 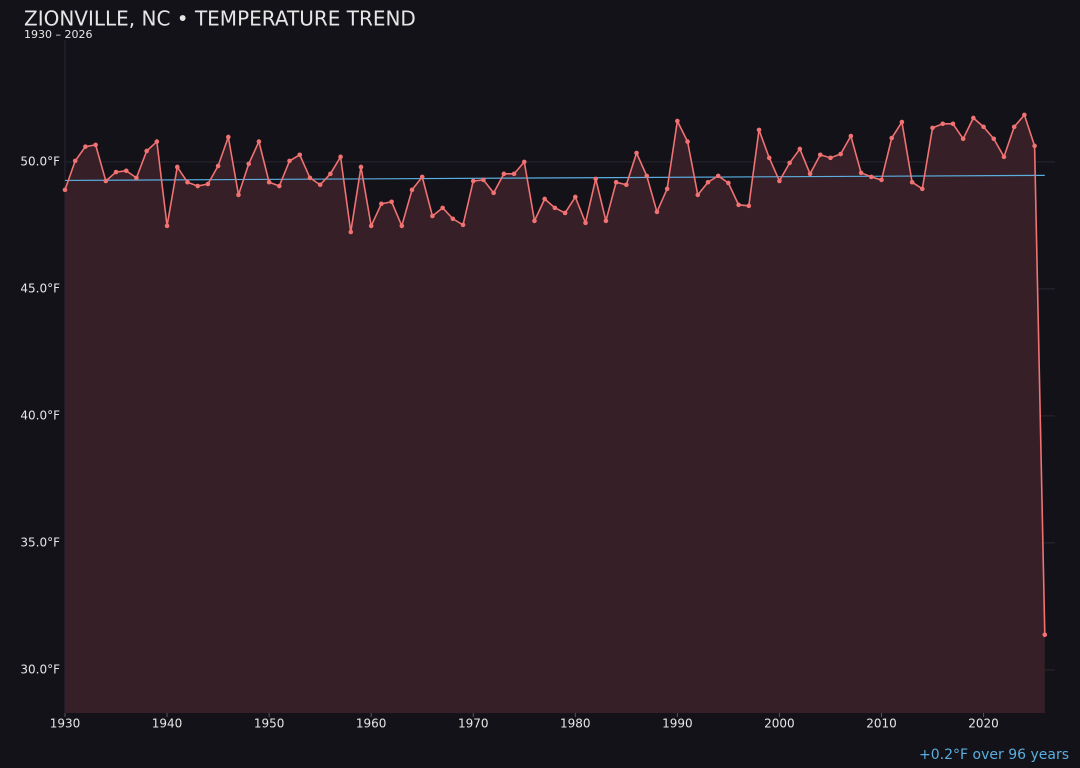 I want to click on y-tick-label: 50.0°F, so click(x=40, y=161).